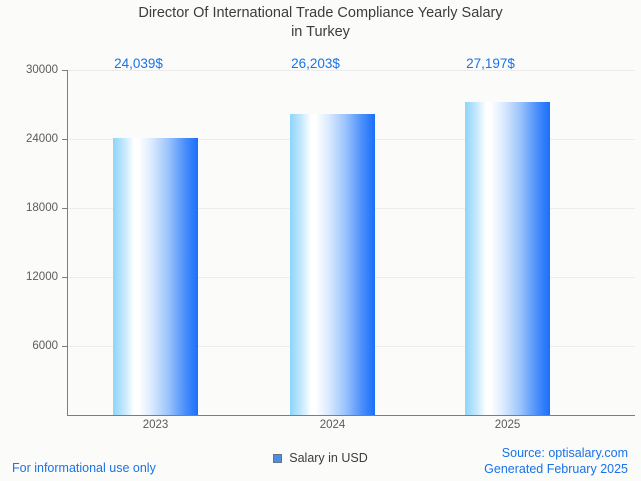 This screenshot has width=641, height=481. Describe the element at coordinates (67, 243) in the screenshot. I see `y-axis-line` at that location.